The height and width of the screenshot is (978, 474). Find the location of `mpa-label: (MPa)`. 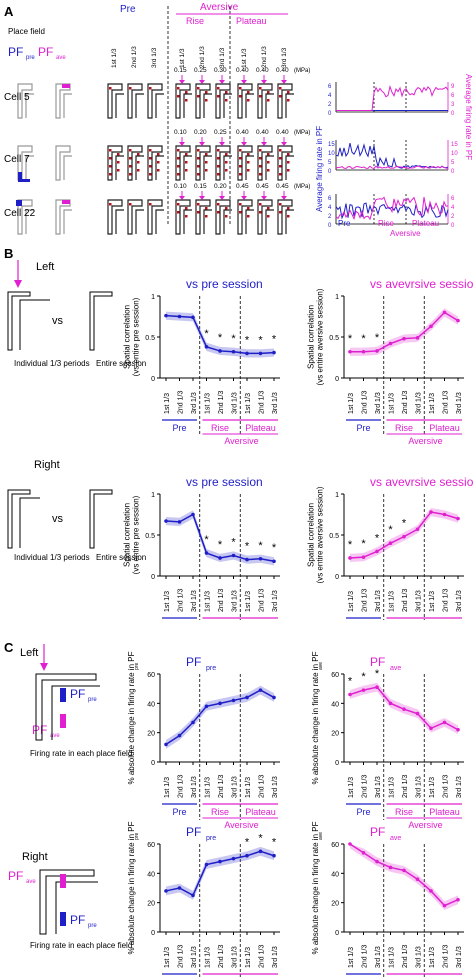

mpa-label: (MPa) is located at coordinates (302, 71).